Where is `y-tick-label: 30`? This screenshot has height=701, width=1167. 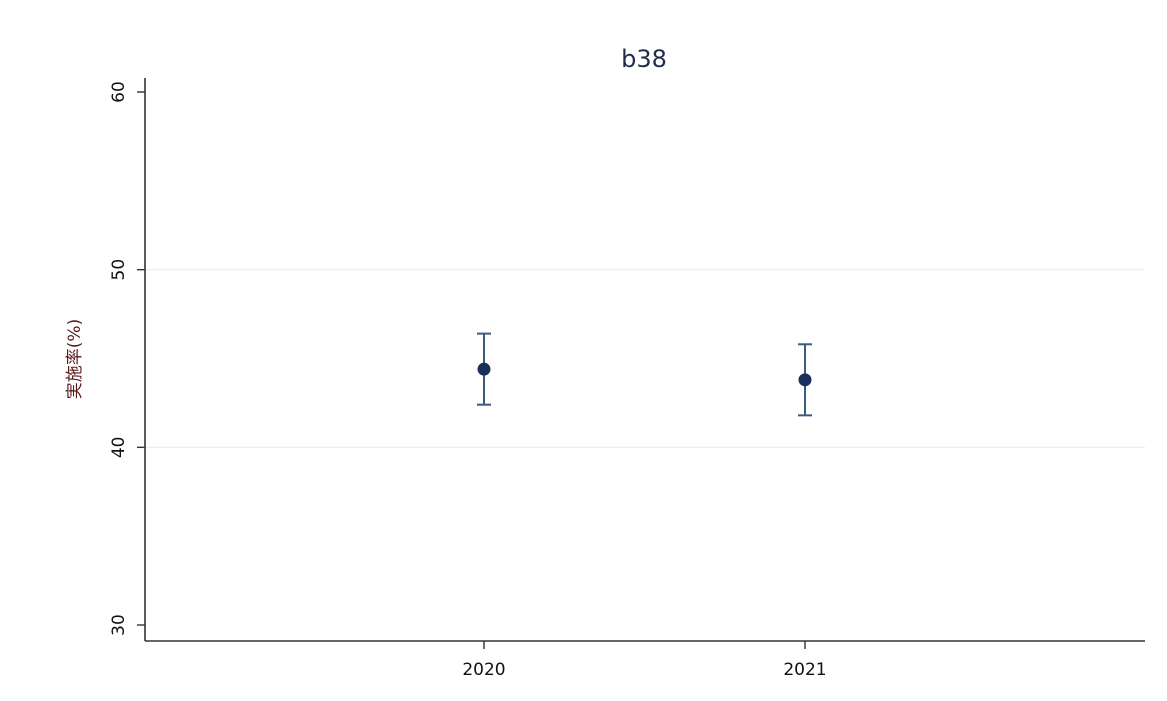 y-tick-label: 30 is located at coordinates (119, 625).